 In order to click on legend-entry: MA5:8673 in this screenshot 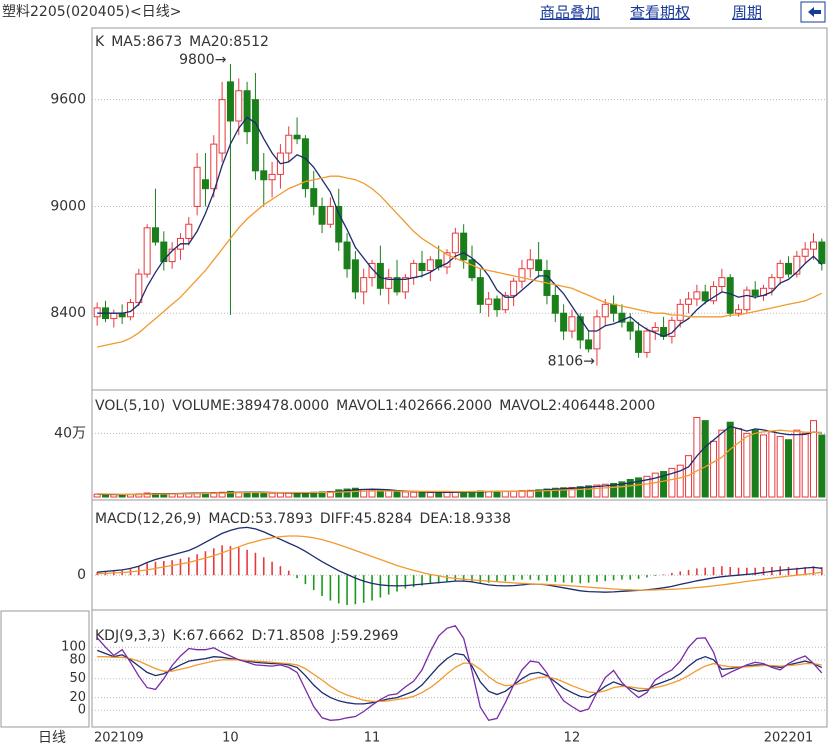, I will do `click(146, 42)`.